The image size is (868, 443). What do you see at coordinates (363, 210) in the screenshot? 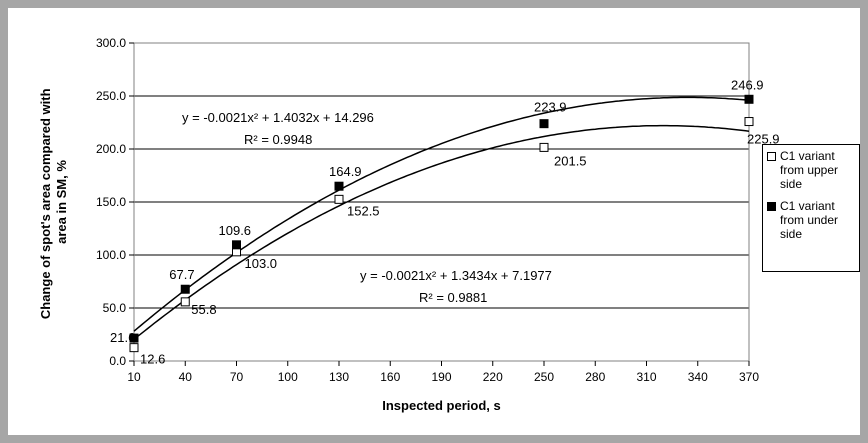
I see `data-label: 152.5` at bounding box center [363, 210].